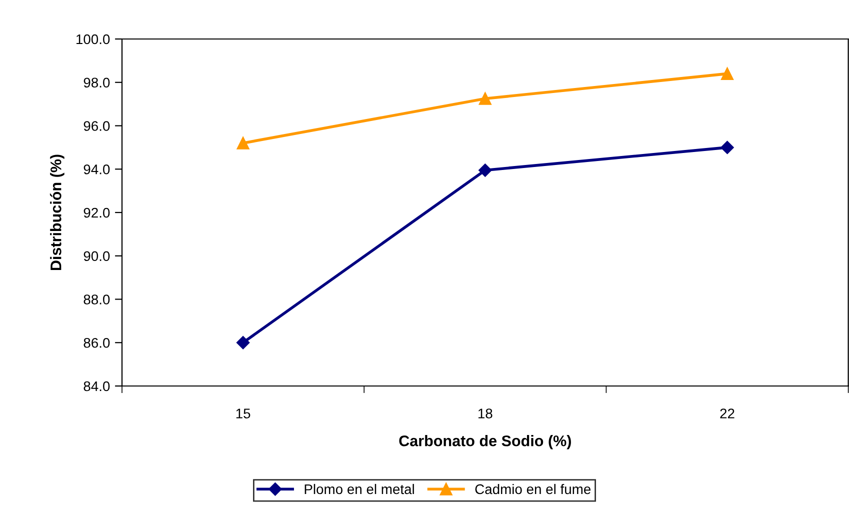 The height and width of the screenshot is (508, 849). What do you see at coordinates (243, 413) in the screenshot?
I see `x-tick-label: 15` at bounding box center [243, 413].